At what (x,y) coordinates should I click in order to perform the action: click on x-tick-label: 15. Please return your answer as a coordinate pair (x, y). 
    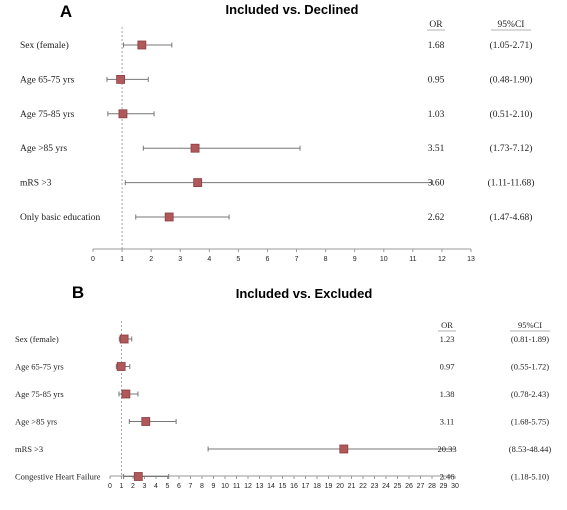
    Looking at the image, I should click on (283, 486).